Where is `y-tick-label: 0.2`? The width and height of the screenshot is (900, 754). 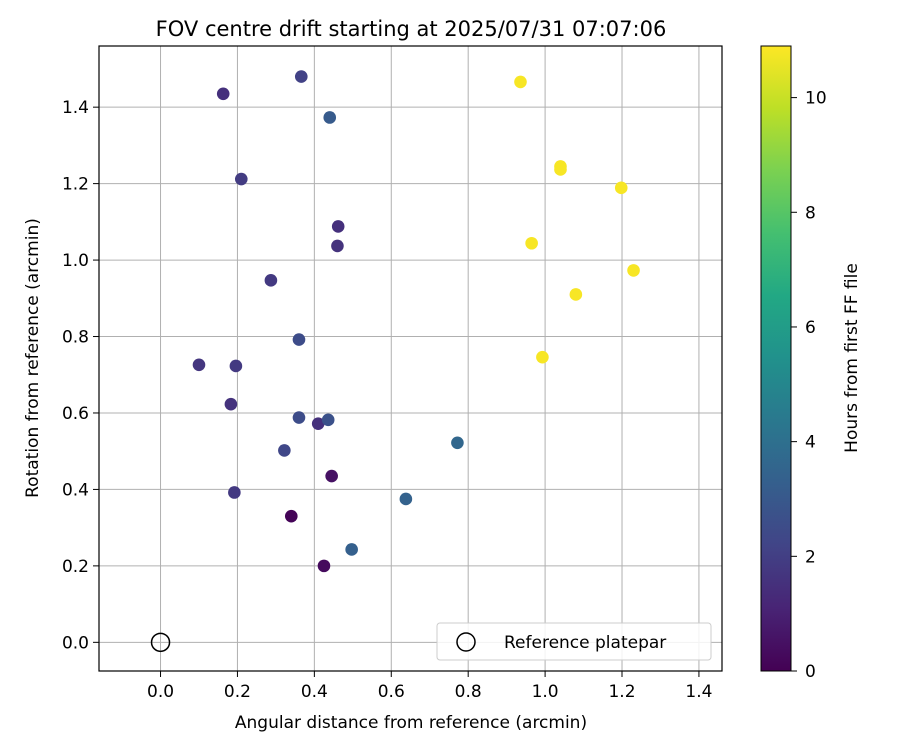
y-tick-label: 0.2 is located at coordinates (75, 567).